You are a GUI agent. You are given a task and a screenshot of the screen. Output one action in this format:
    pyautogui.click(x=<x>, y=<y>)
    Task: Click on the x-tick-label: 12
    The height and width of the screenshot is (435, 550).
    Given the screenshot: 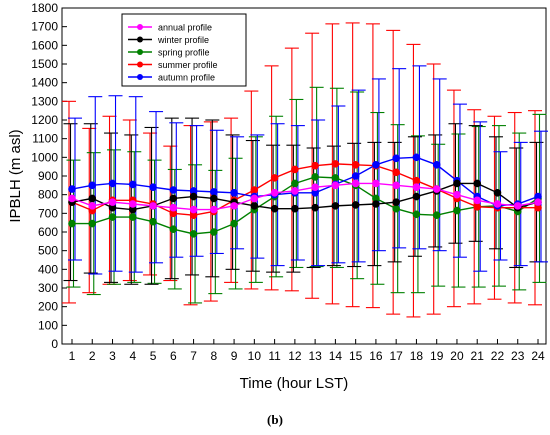 What is the action you would take?
    pyautogui.click(x=295, y=356)
    